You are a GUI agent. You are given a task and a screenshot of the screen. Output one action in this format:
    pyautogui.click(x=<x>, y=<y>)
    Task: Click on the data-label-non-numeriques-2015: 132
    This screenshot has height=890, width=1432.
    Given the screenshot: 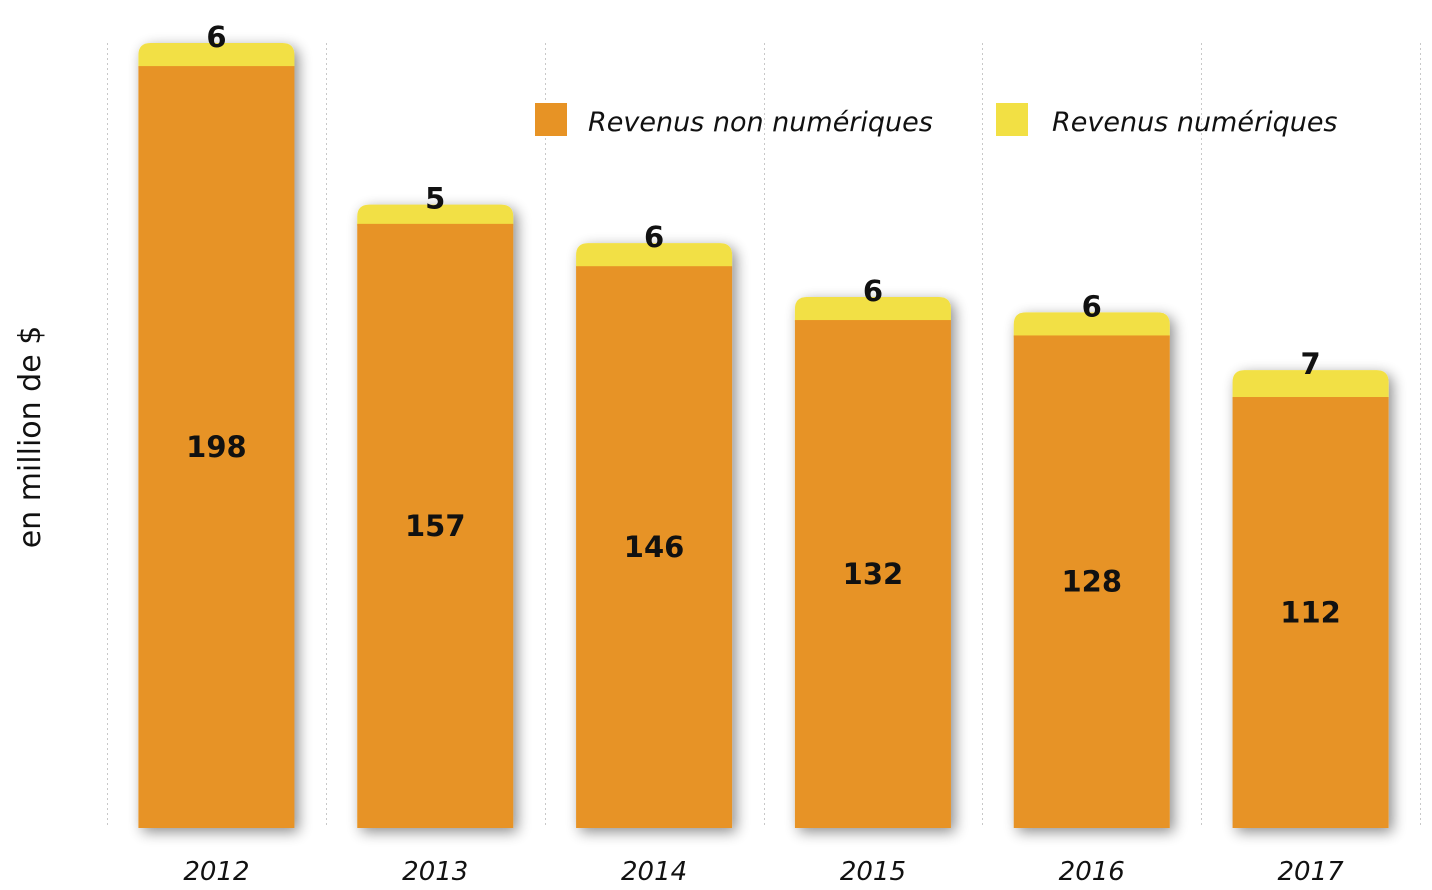 What is the action you would take?
    pyautogui.click(x=873, y=574)
    